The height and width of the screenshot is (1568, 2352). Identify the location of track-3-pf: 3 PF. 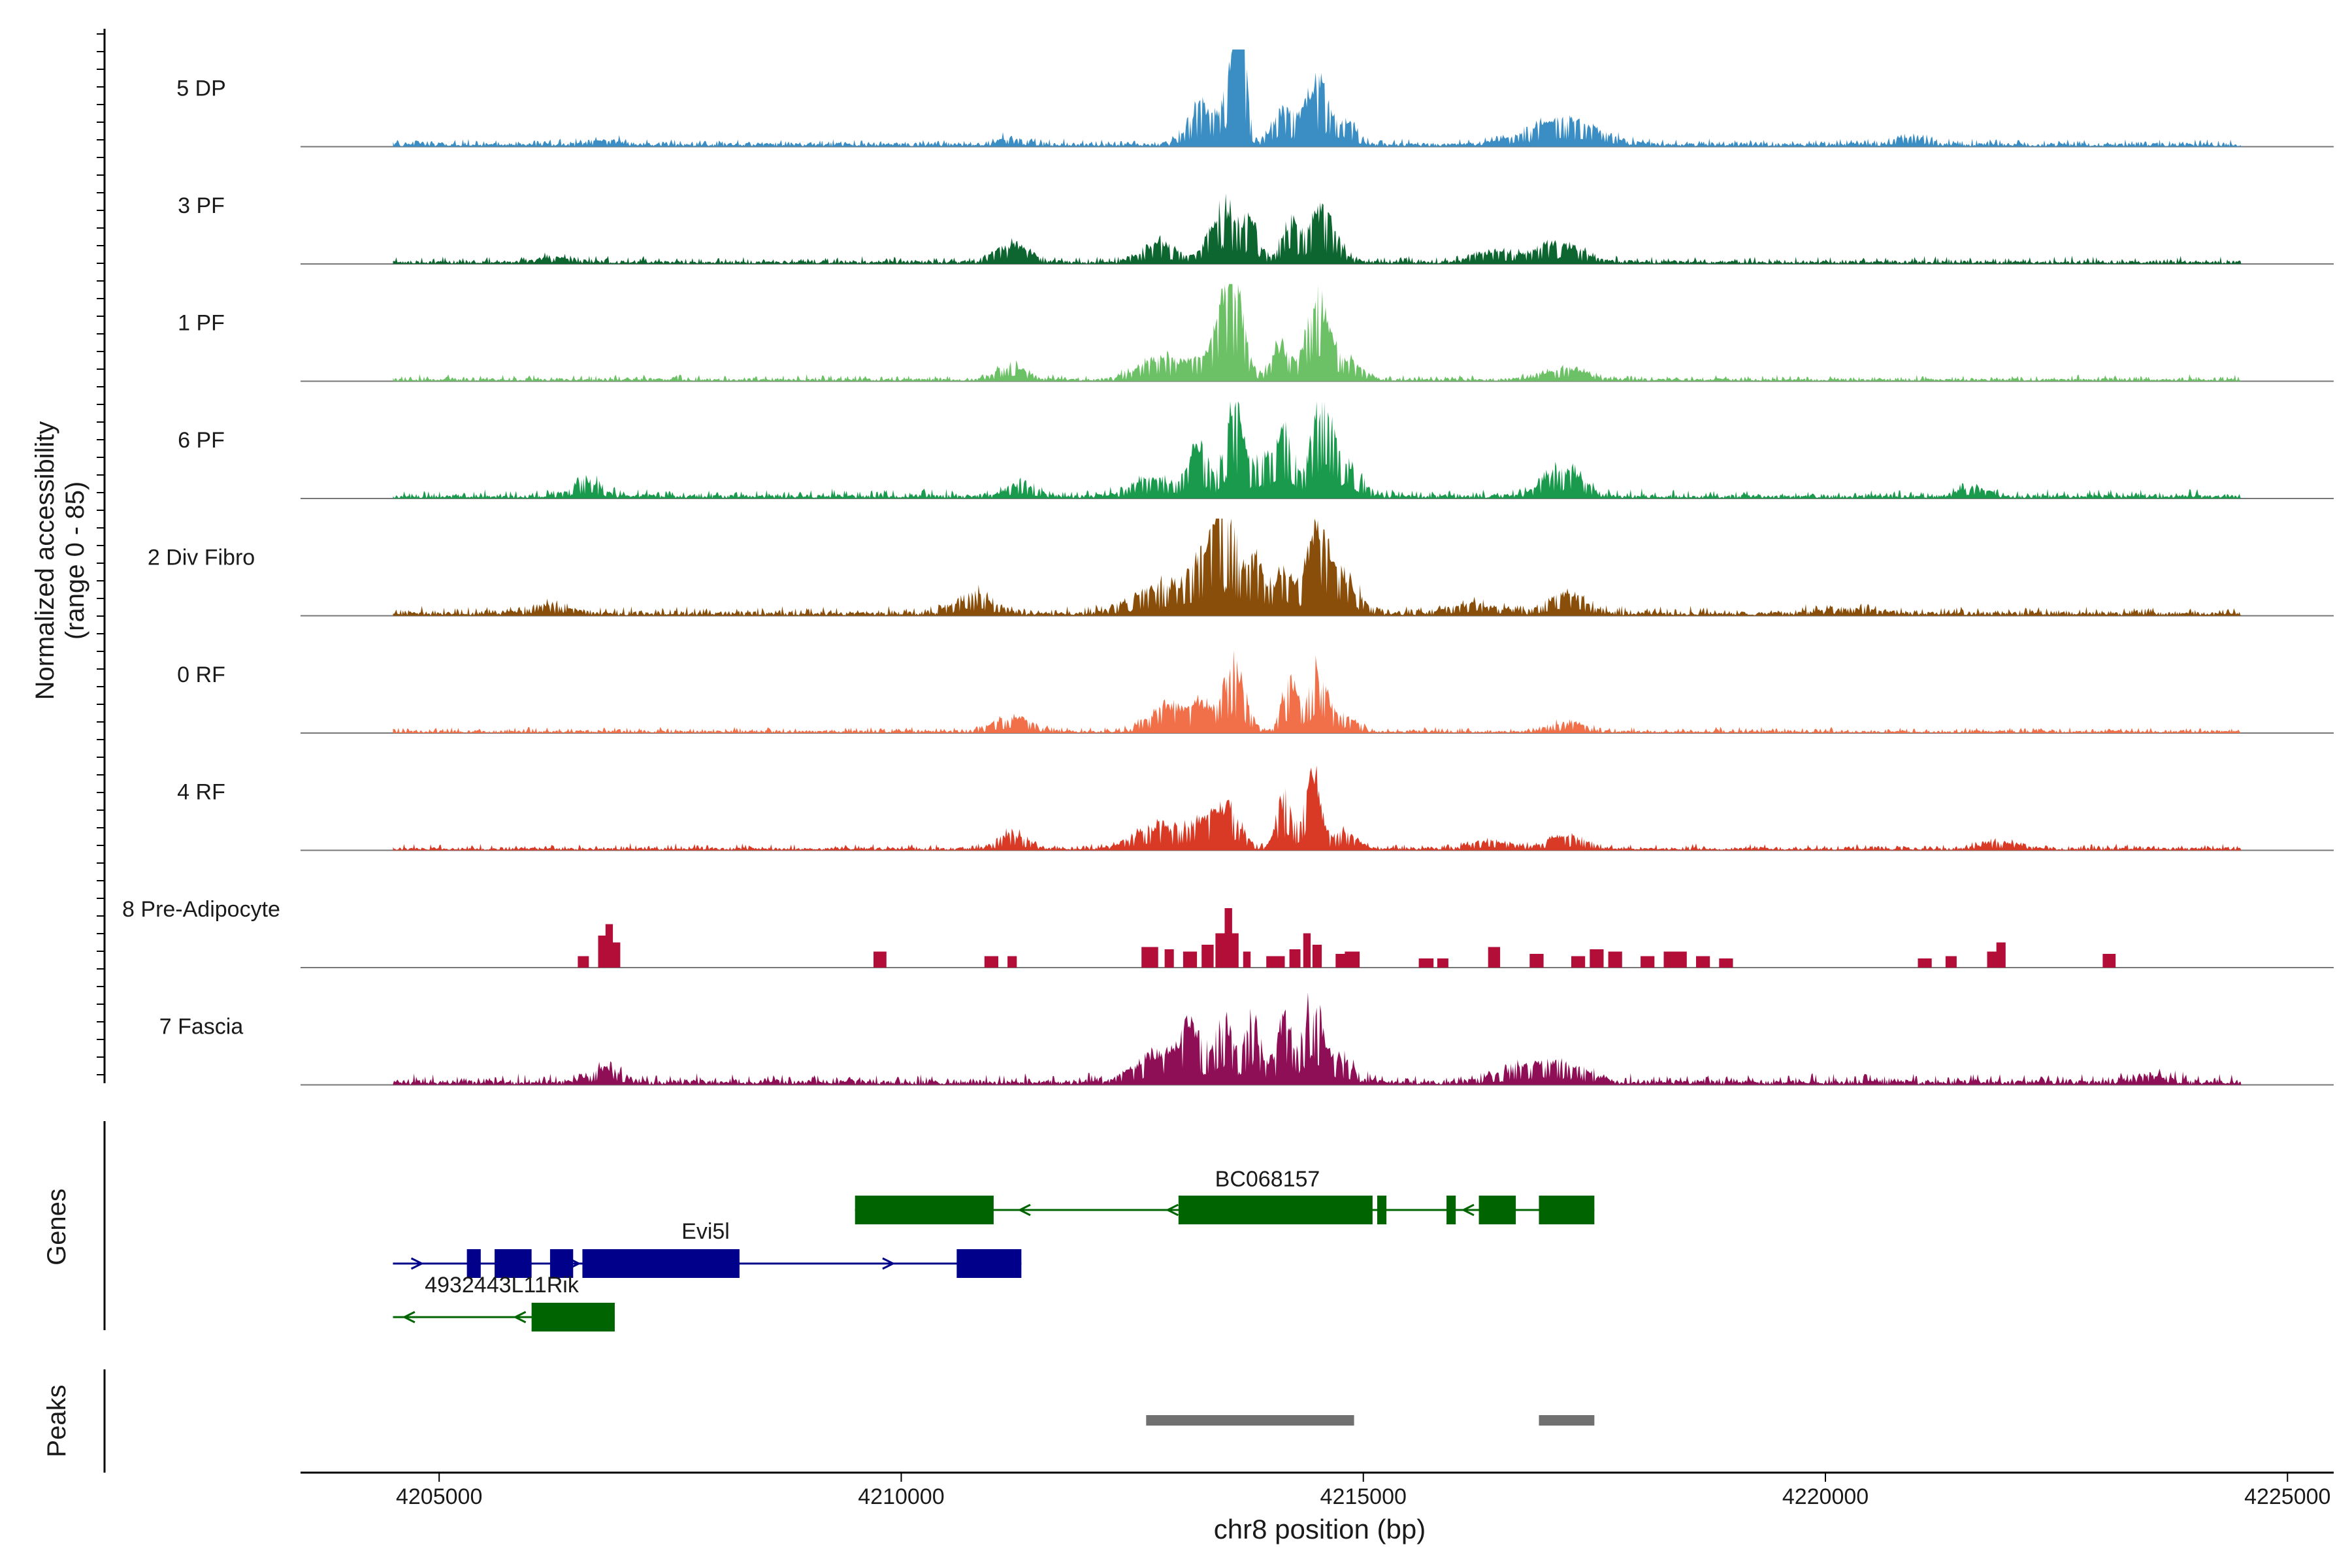
(1256, 229).